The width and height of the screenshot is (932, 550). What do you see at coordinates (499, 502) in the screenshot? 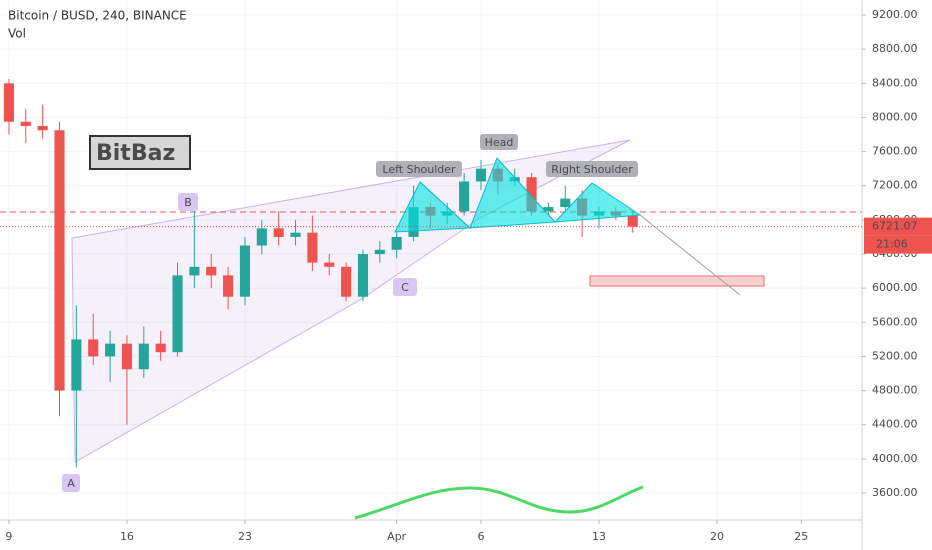
I see `volume-ma` at bounding box center [499, 502].